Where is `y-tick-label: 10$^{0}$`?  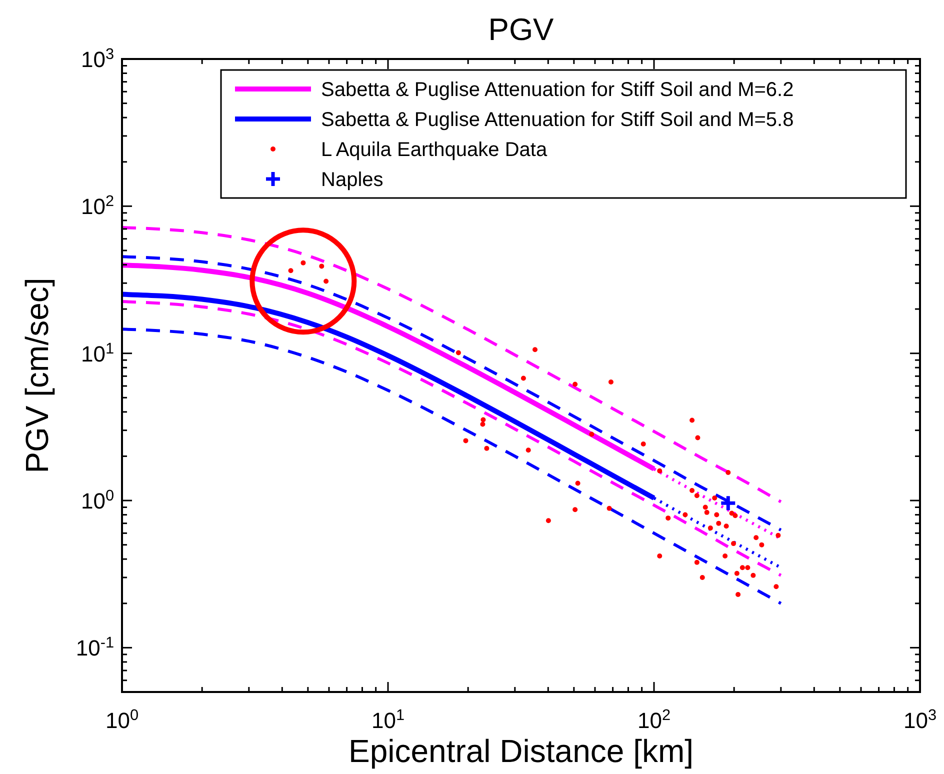 y-tick-label: 10$^{0}$ is located at coordinates (97, 500).